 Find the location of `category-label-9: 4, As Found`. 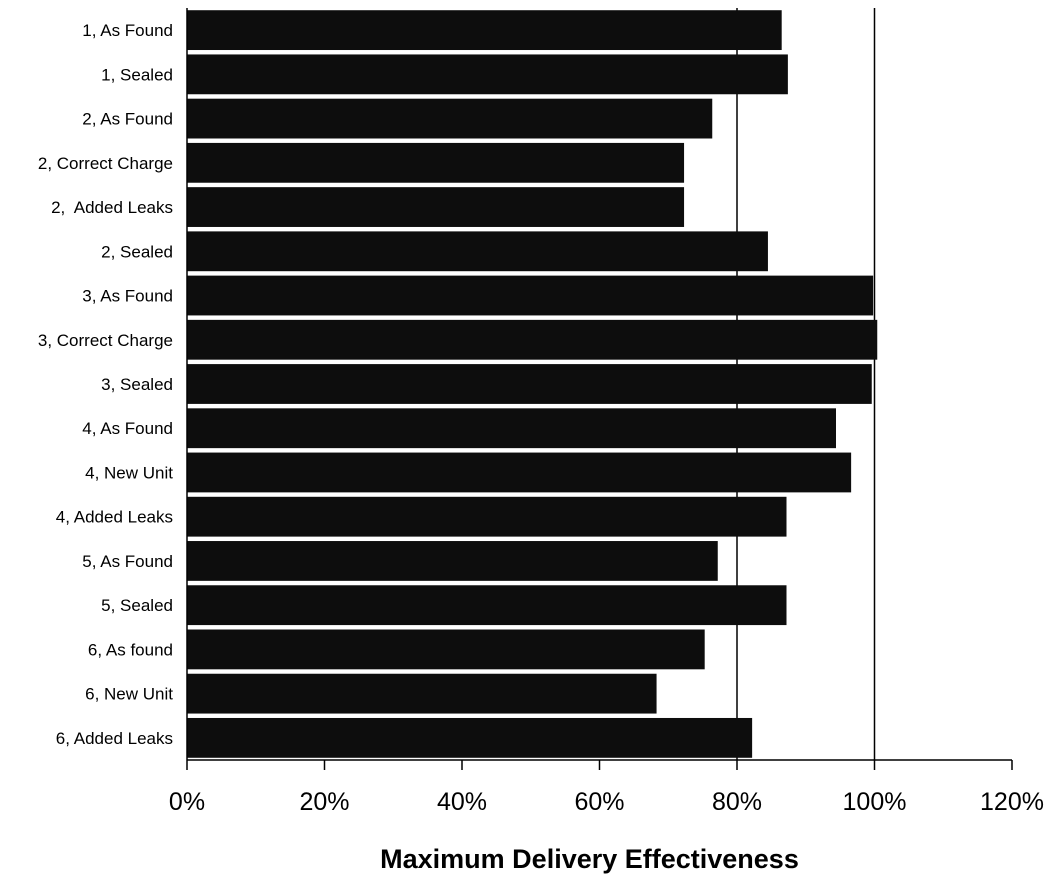

category-label-9: 4, As Found is located at coordinates (127, 428).